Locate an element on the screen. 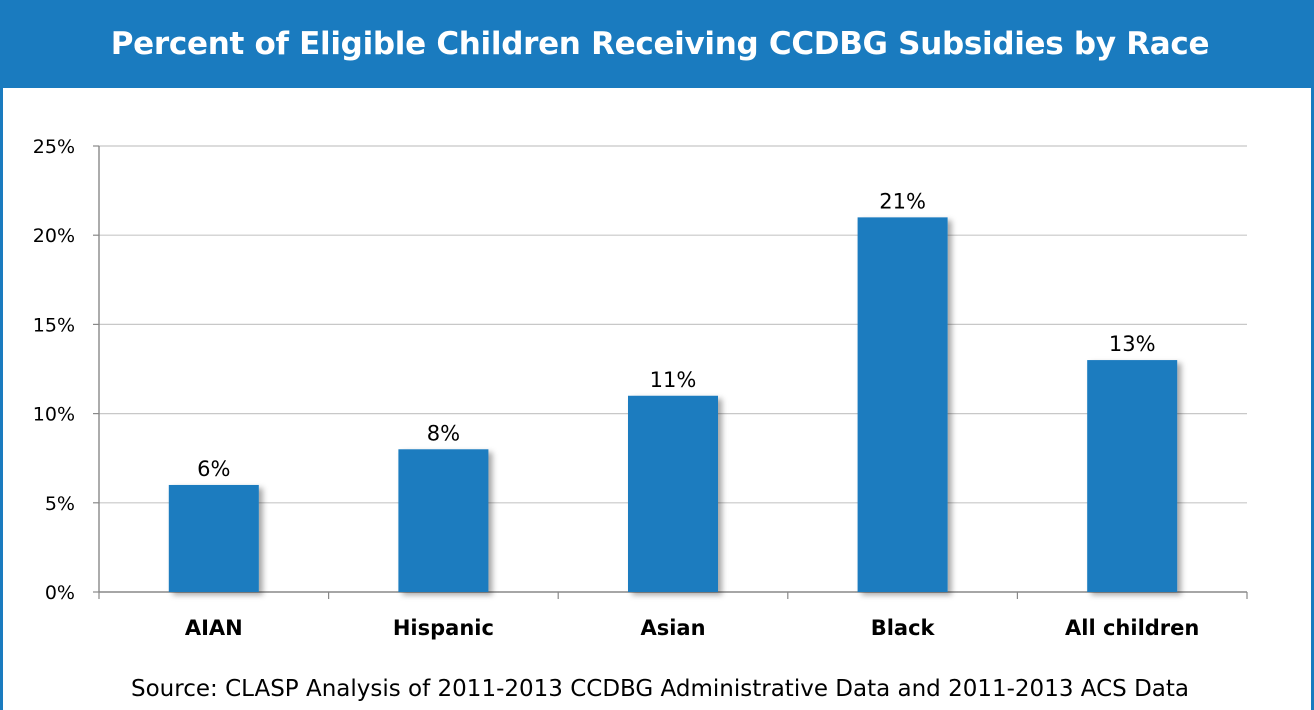  category-label: Asian is located at coordinates (672, 628).